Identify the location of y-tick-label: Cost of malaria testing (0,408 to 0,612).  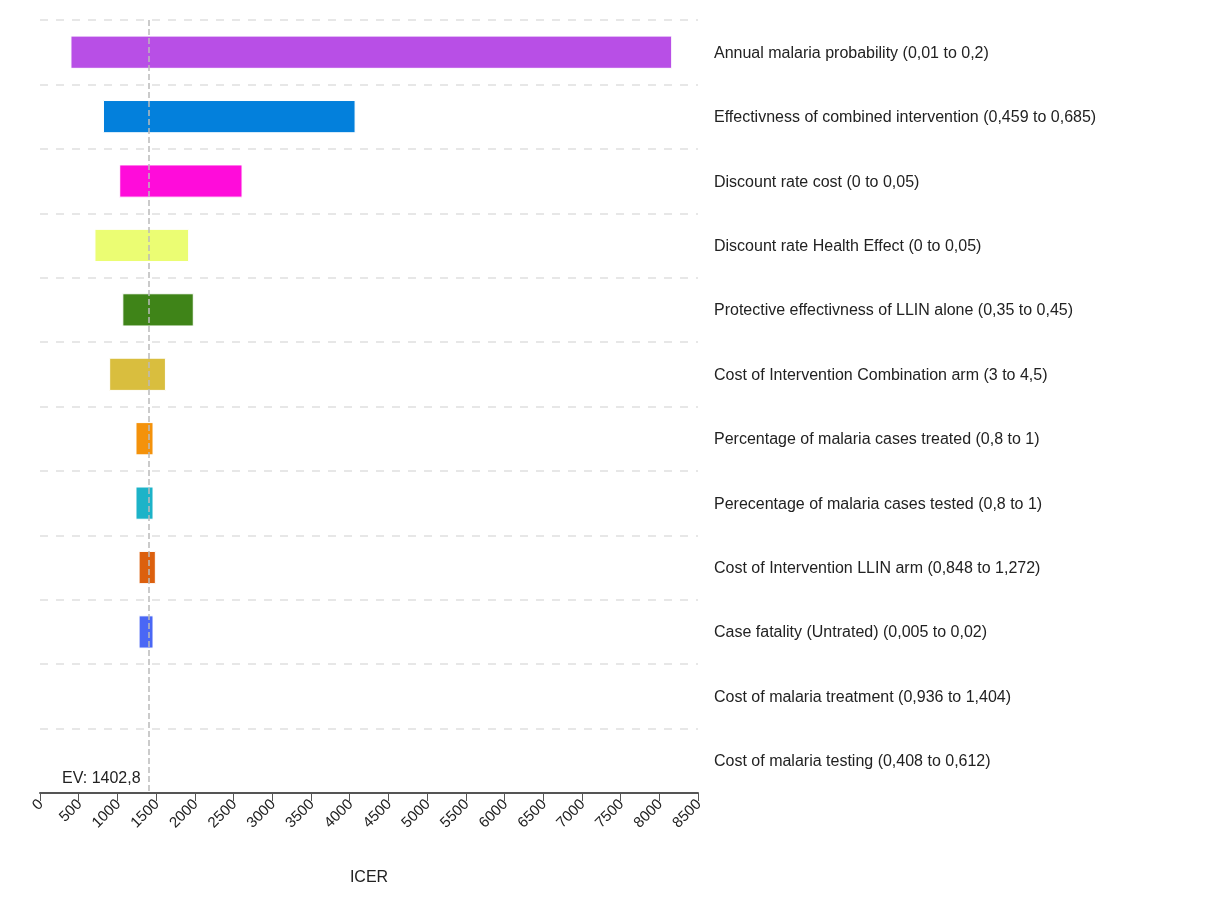
(852, 761).